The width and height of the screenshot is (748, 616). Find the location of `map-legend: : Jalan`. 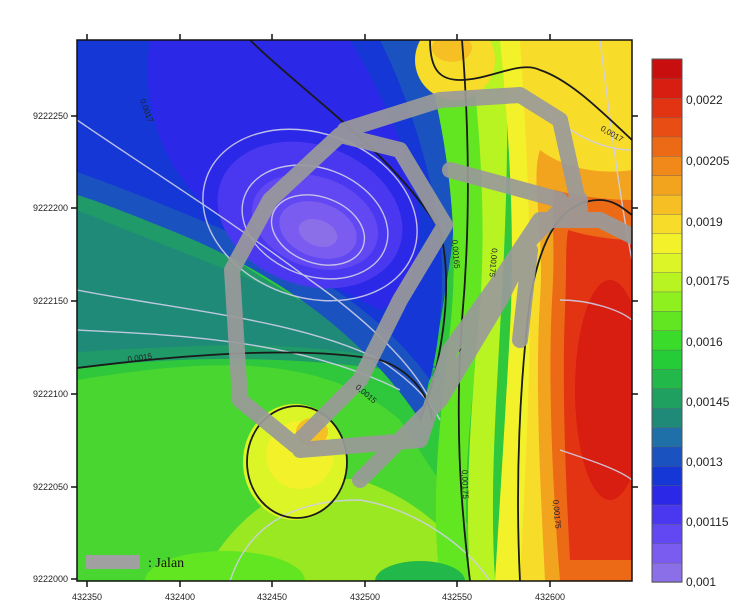

map-legend: : Jalan is located at coordinates (135, 563).